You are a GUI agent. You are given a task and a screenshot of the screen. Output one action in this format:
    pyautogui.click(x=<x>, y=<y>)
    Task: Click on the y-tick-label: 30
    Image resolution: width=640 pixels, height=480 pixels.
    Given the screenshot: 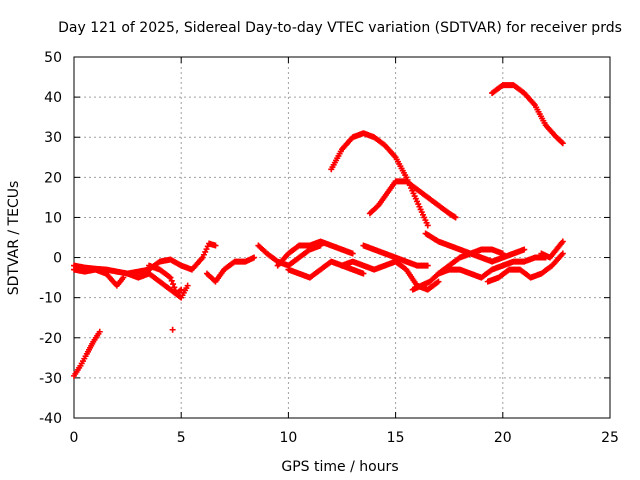 What is the action you would take?
    pyautogui.click(x=53, y=138)
    